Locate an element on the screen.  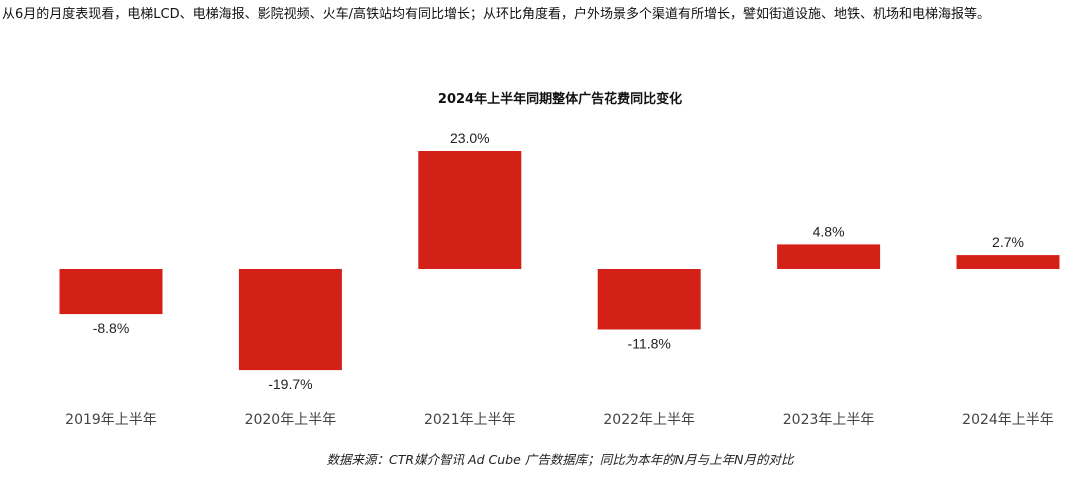
x-tick-label-6: 2024年上半年 is located at coordinates (1008, 420).